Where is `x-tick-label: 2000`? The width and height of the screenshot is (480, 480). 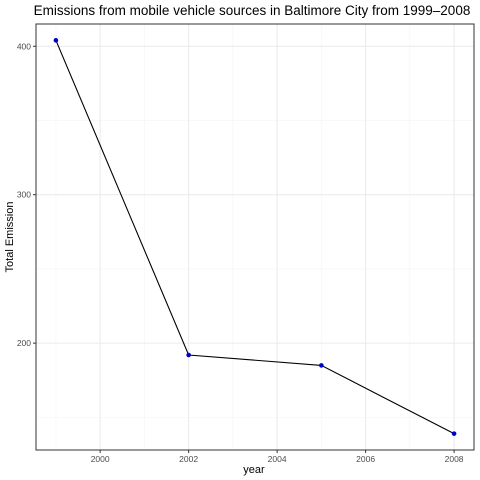
x-tick-label: 2000 is located at coordinates (100, 459).